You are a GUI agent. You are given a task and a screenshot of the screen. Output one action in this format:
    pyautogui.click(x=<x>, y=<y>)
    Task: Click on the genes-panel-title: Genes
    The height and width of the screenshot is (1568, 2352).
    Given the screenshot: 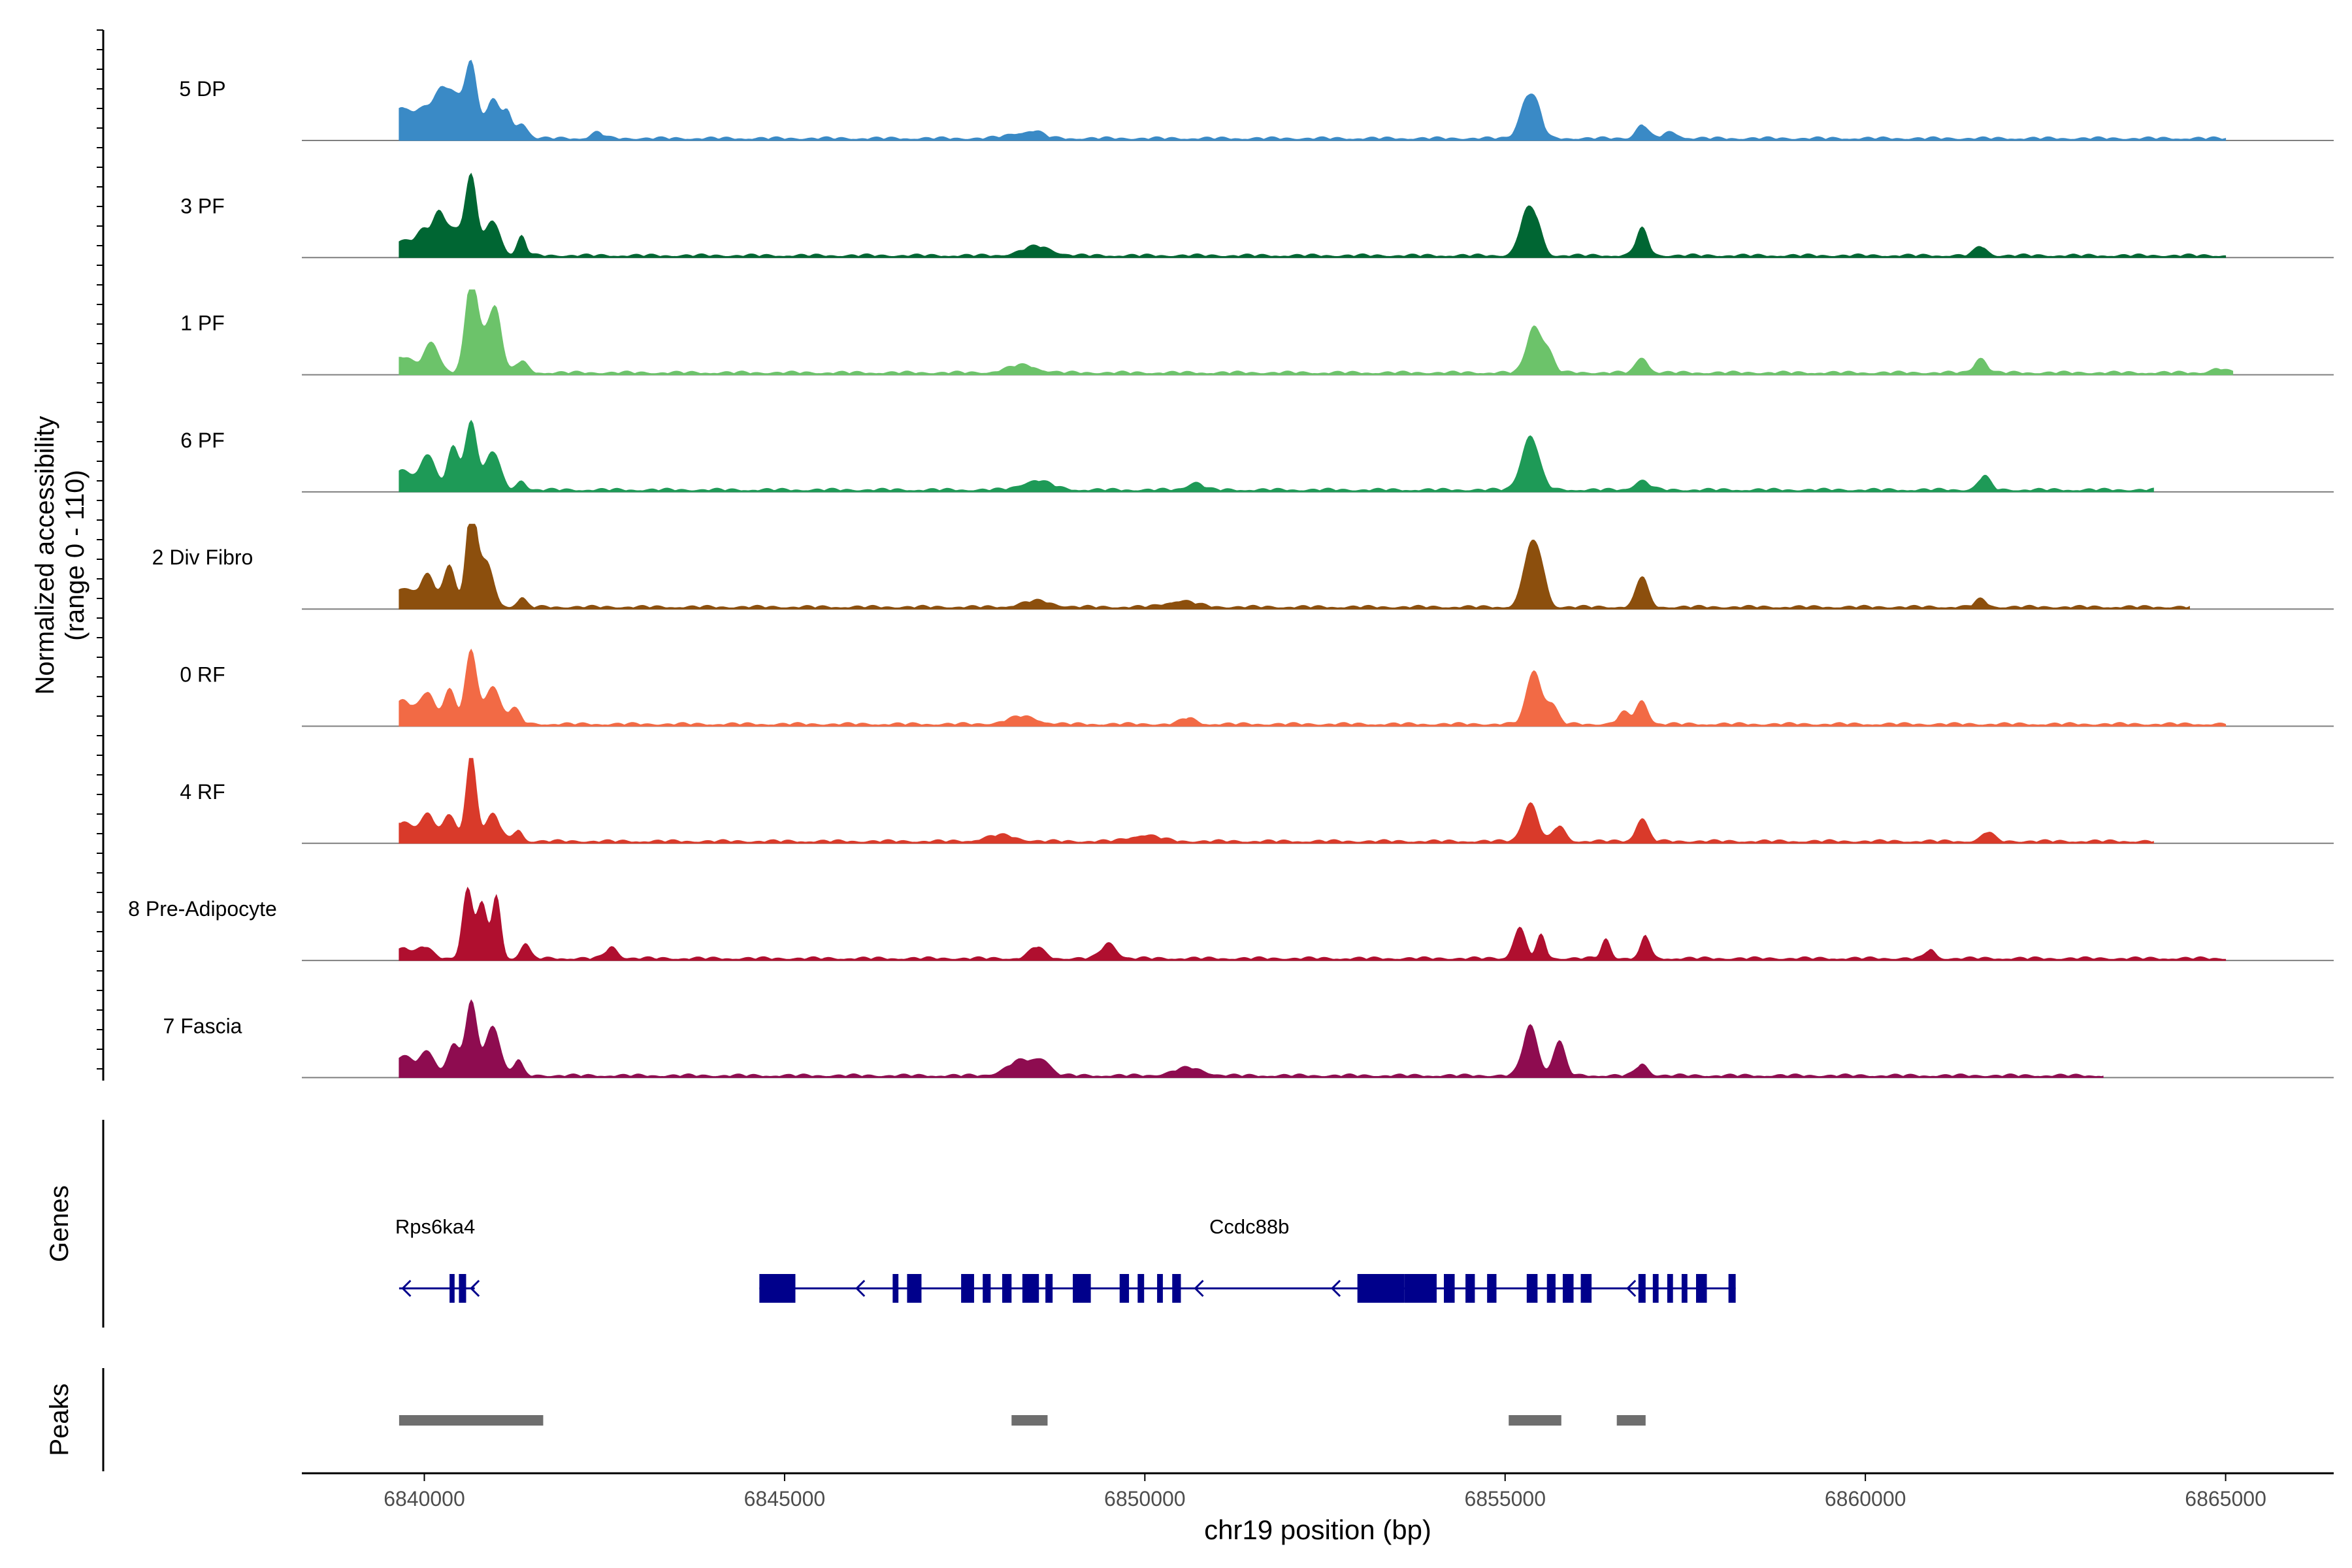 What is the action you would take?
    pyautogui.click(x=59, y=1223)
    